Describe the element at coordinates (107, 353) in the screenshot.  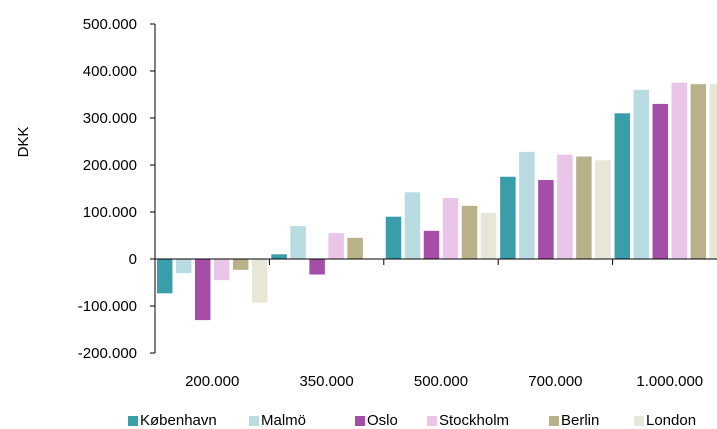
I see `y-tick-label: -200.000` at that location.